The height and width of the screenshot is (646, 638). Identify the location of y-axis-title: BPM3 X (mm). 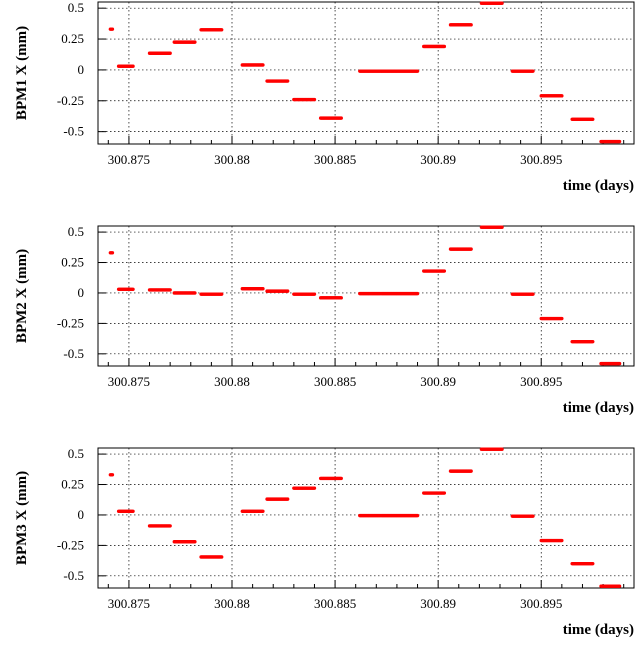
(22, 518).